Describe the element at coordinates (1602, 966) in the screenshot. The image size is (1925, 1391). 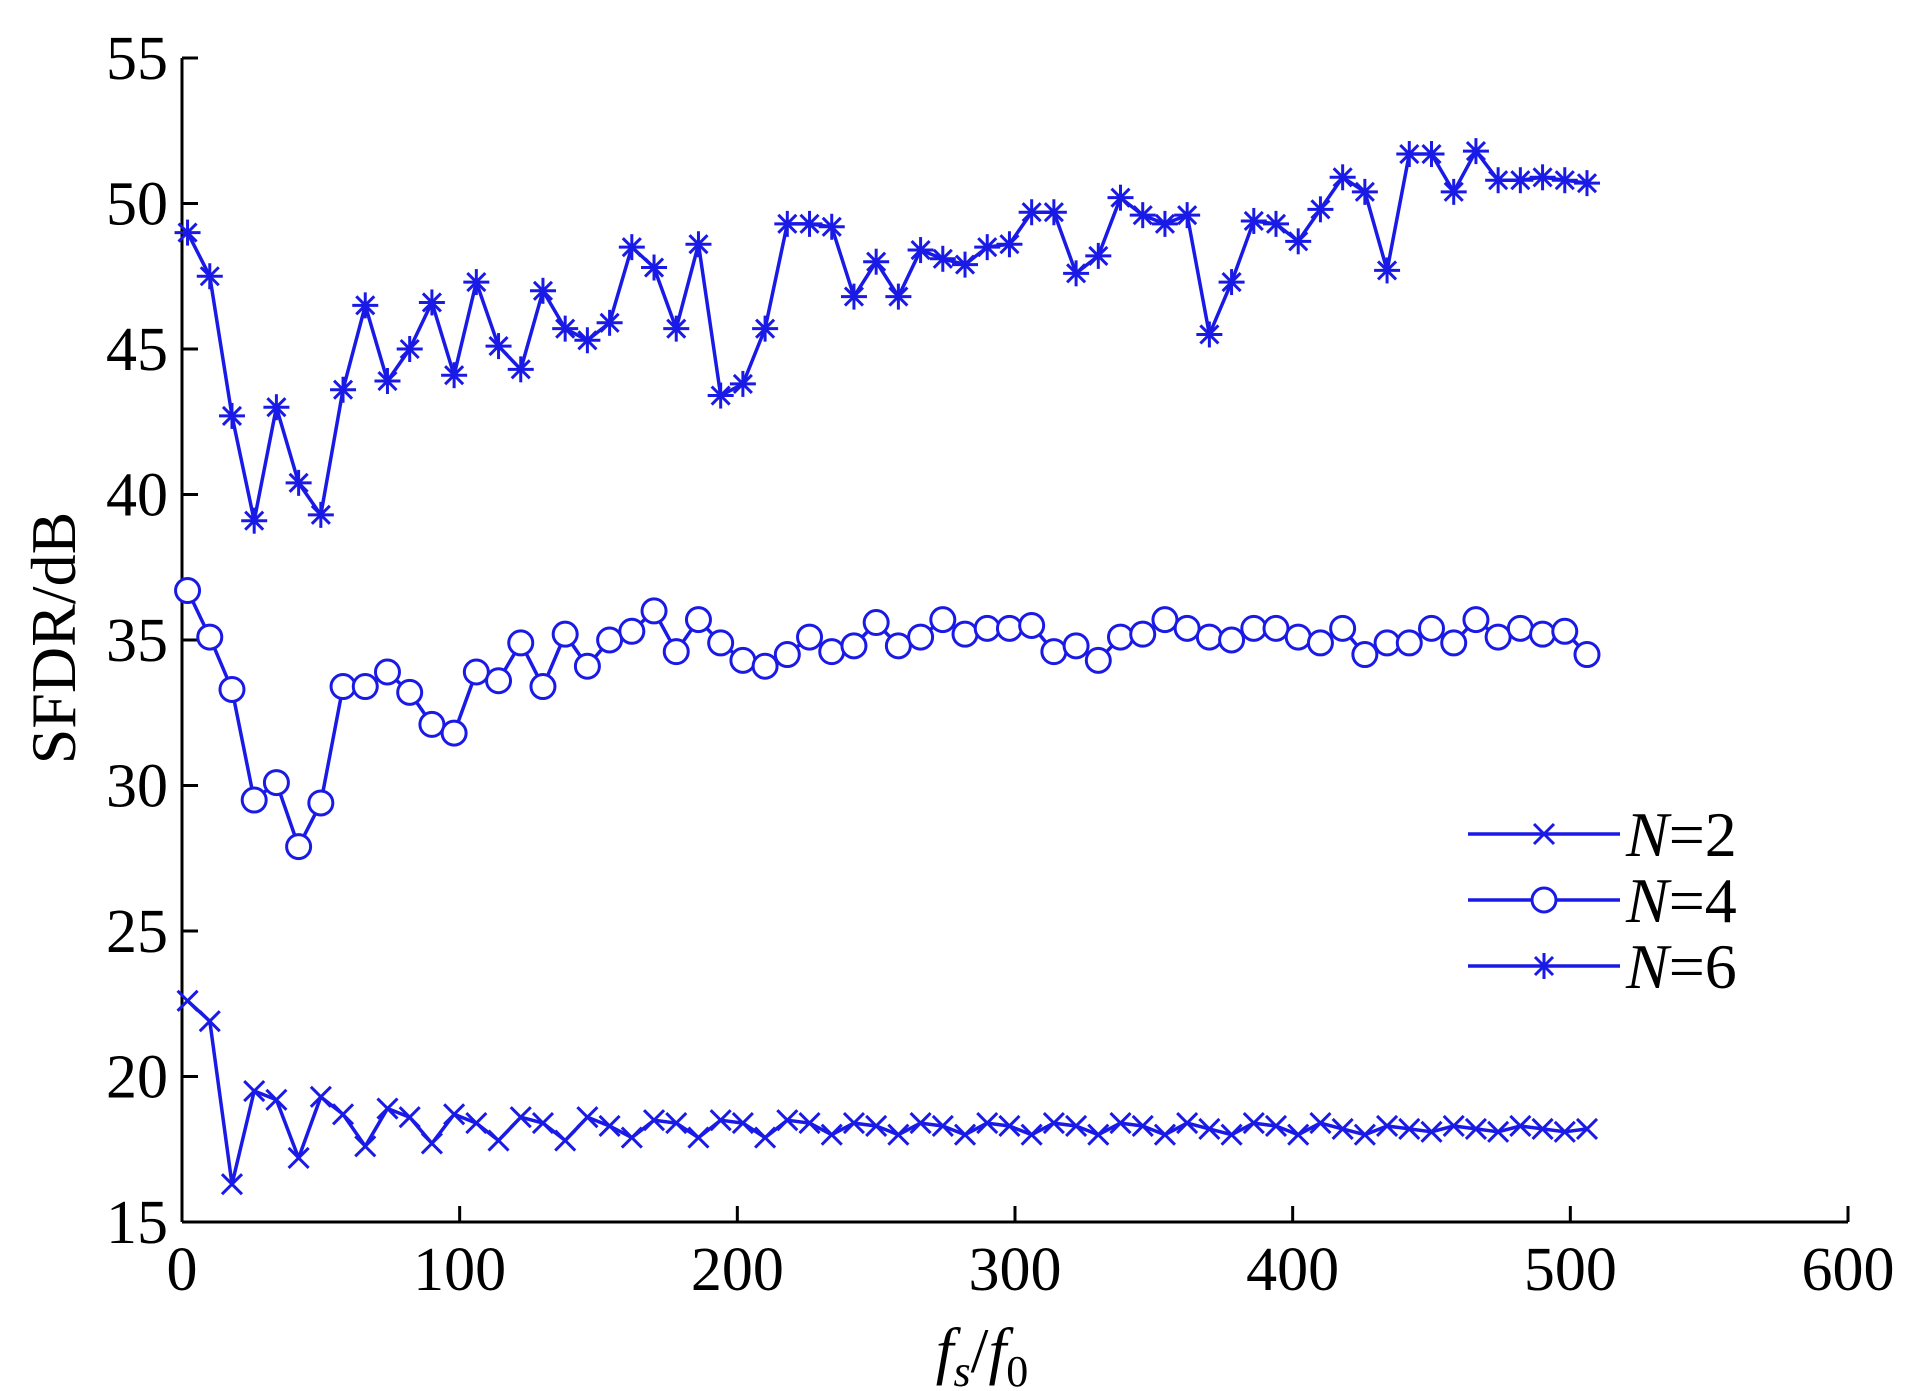
I see `legend-item: N=6` at that location.